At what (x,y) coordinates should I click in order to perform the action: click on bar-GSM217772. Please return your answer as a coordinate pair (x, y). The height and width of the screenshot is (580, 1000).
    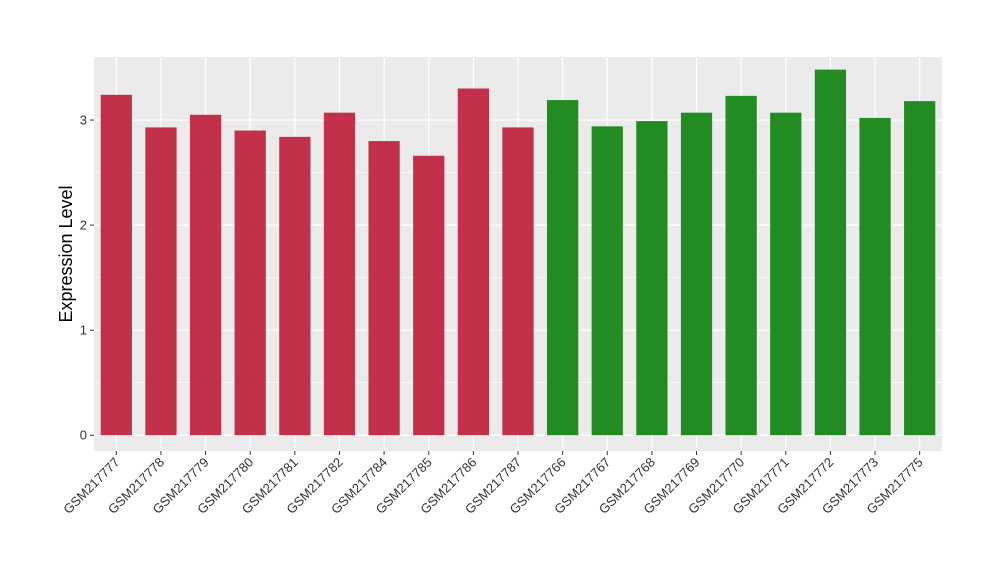
    Looking at the image, I should click on (830, 252).